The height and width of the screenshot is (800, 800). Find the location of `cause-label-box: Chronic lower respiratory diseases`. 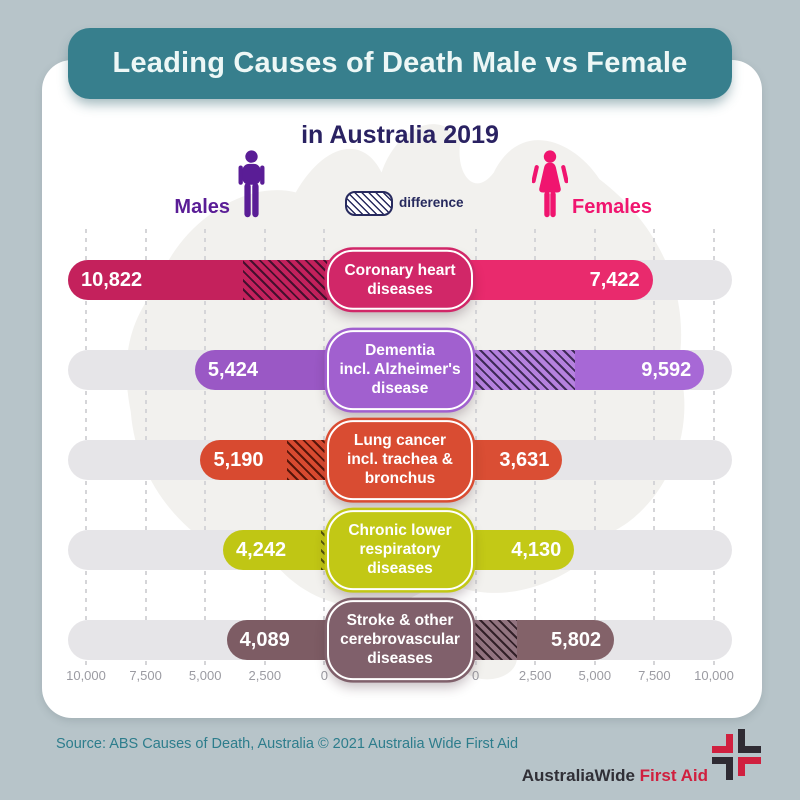

cause-label-box: Chronic lower respiratory diseases is located at coordinates (400, 550).